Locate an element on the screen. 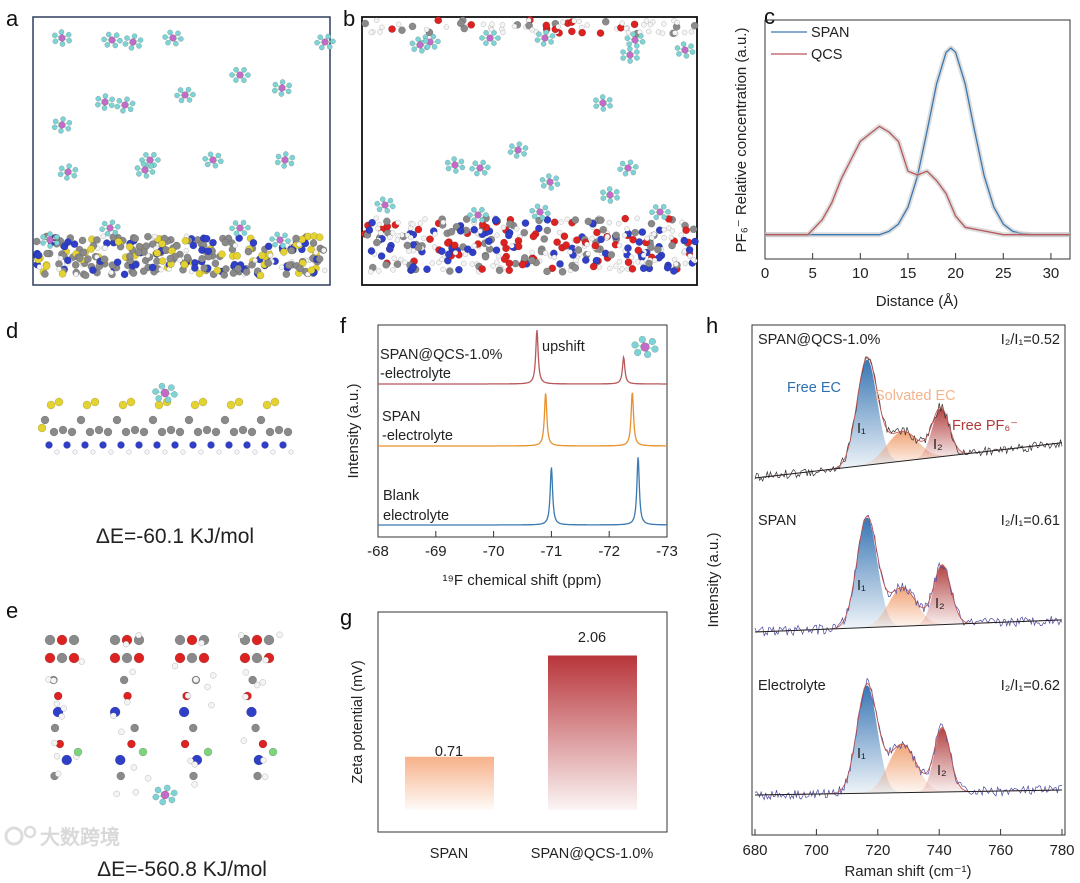  binding-energy-d: ΔE=-60.1 KJ/mol is located at coordinates (175, 536).